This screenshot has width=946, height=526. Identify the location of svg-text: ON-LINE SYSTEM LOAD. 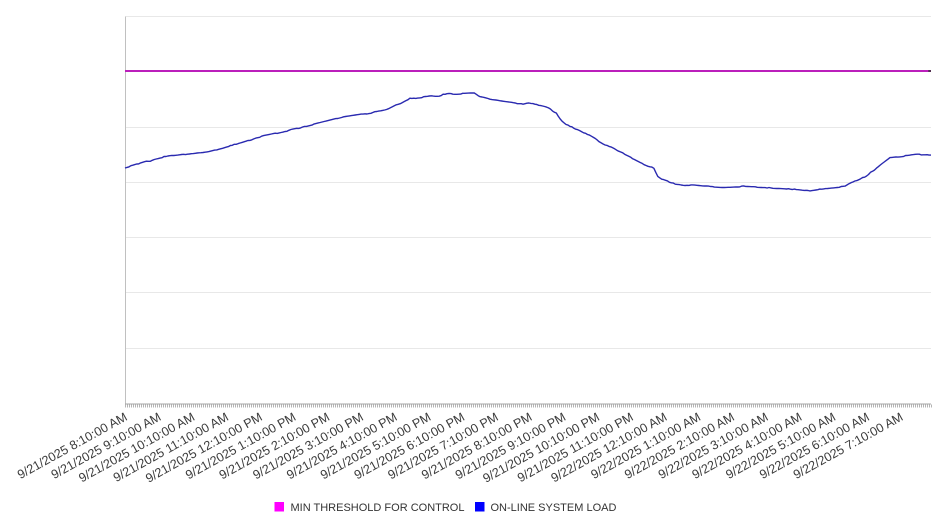
(554, 508).